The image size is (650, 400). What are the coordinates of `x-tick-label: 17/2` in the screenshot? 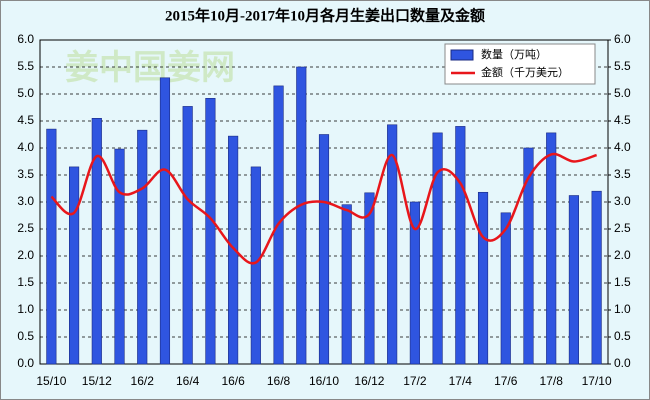 It's located at (415, 381).